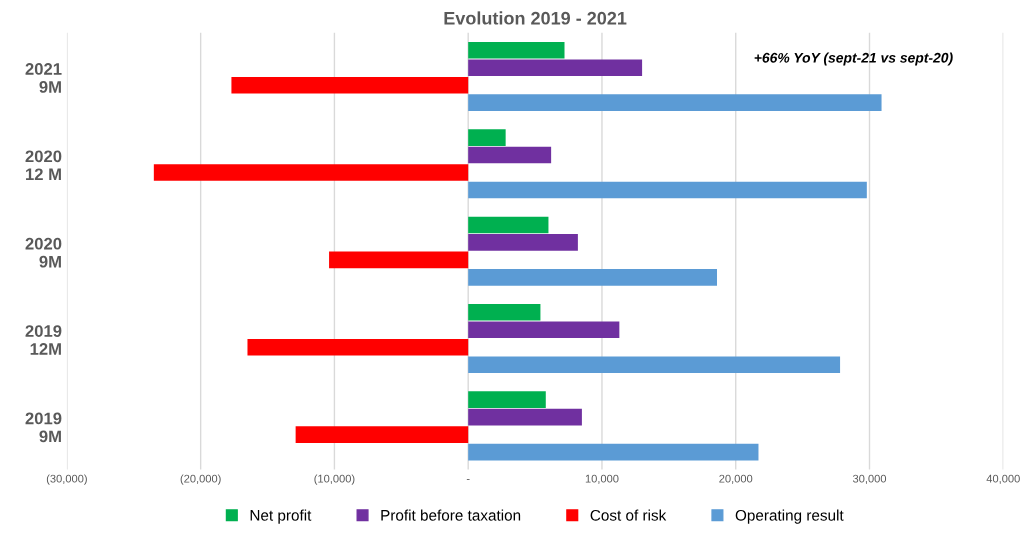 This screenshot has width=1029, height=546. Describe the element at coordinates (535, 18) in the screenshot. I see `chart-title: Evolution 2019 - 2021` at that location.